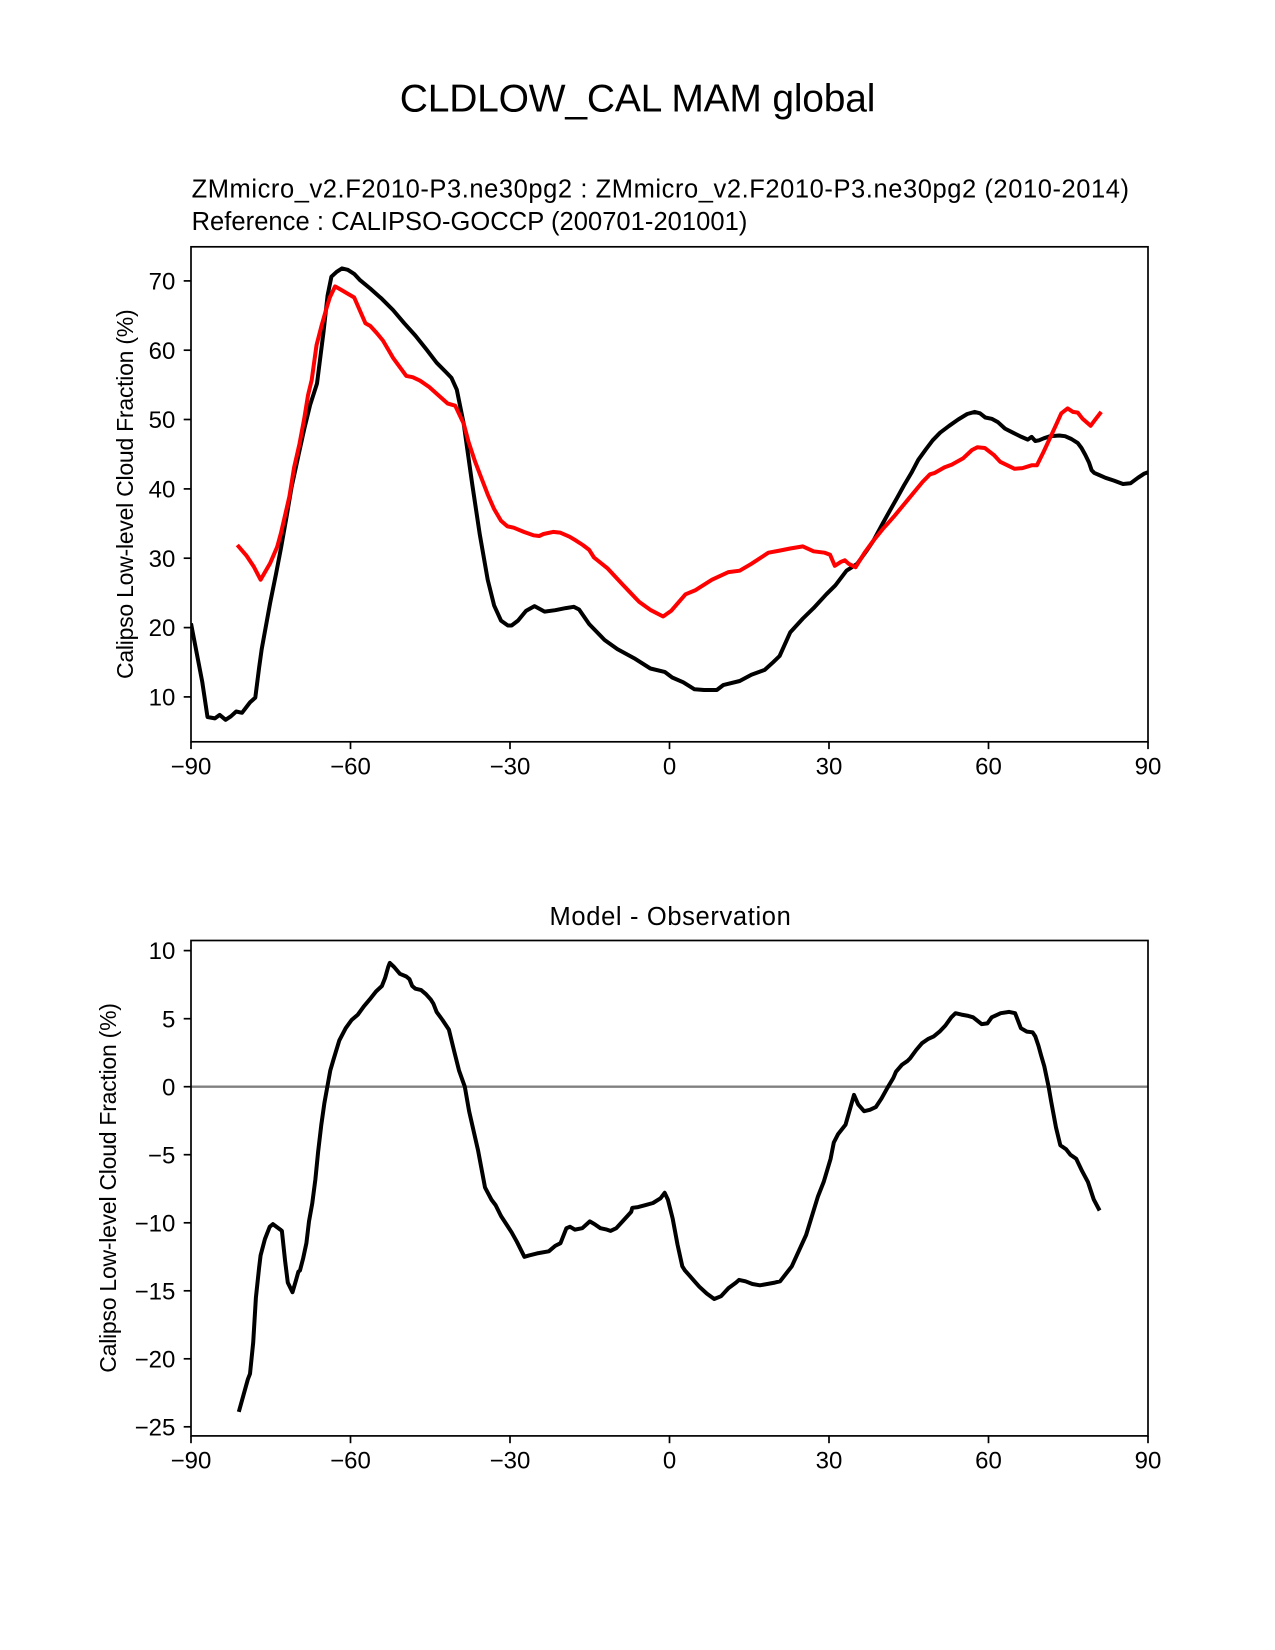 This screenshot has height=1650, width=1275. What do you see at coordinates (162, 628) in the screenshot?
I see `svg-text: 20` at bounding box center [162, 628].